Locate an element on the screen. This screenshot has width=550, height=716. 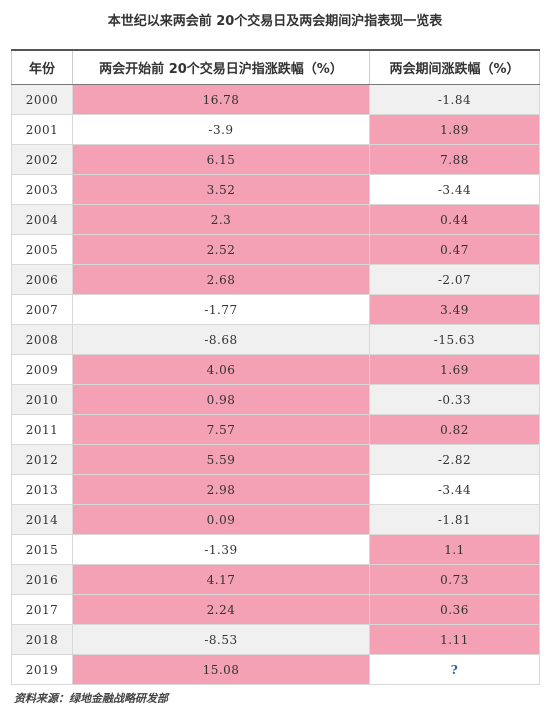
table-row: 2006 2.68 -2.07 is located at coordinates (275, 279).